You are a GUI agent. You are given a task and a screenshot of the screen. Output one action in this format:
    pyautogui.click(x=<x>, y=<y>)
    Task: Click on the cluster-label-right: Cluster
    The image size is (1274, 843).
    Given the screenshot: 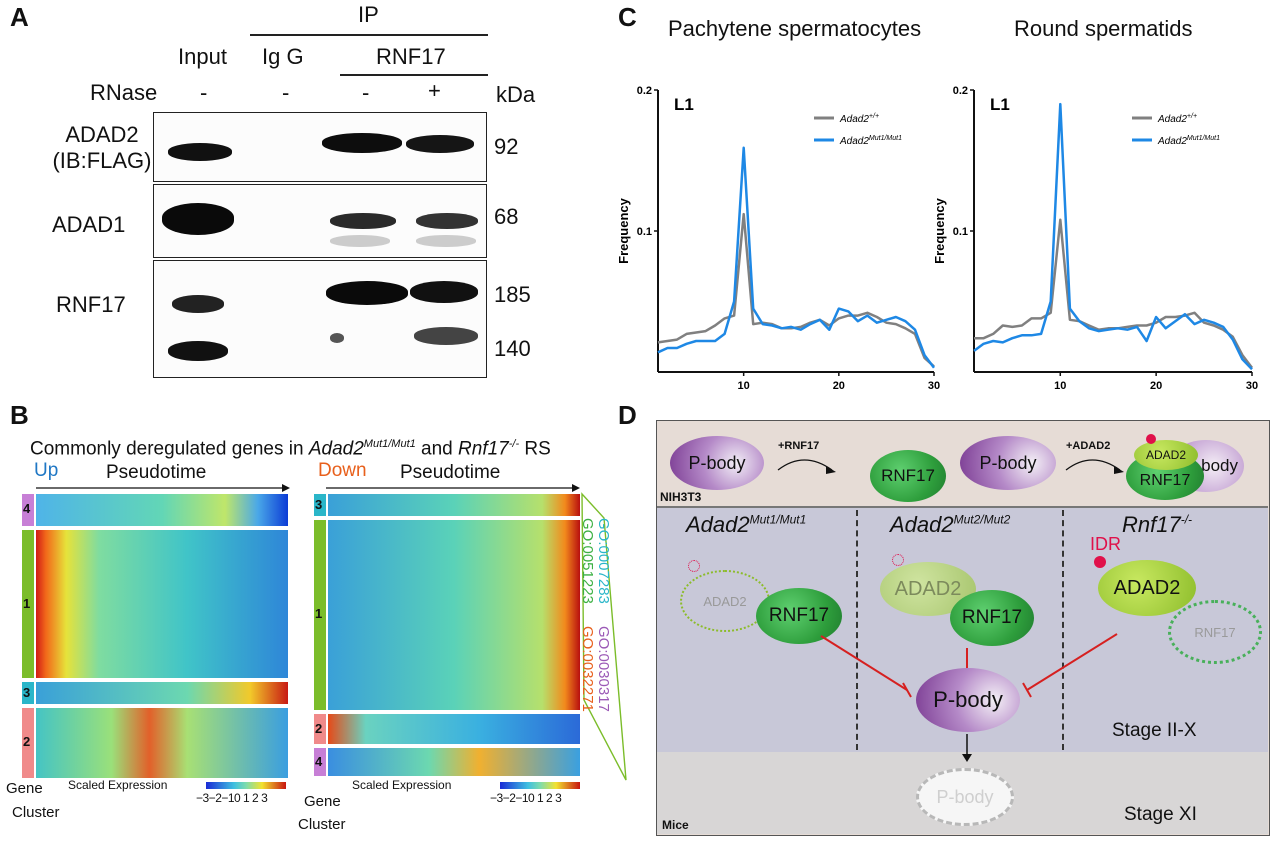 What is the action you would take?
    pyautogui.click(x=322, y=824)
    